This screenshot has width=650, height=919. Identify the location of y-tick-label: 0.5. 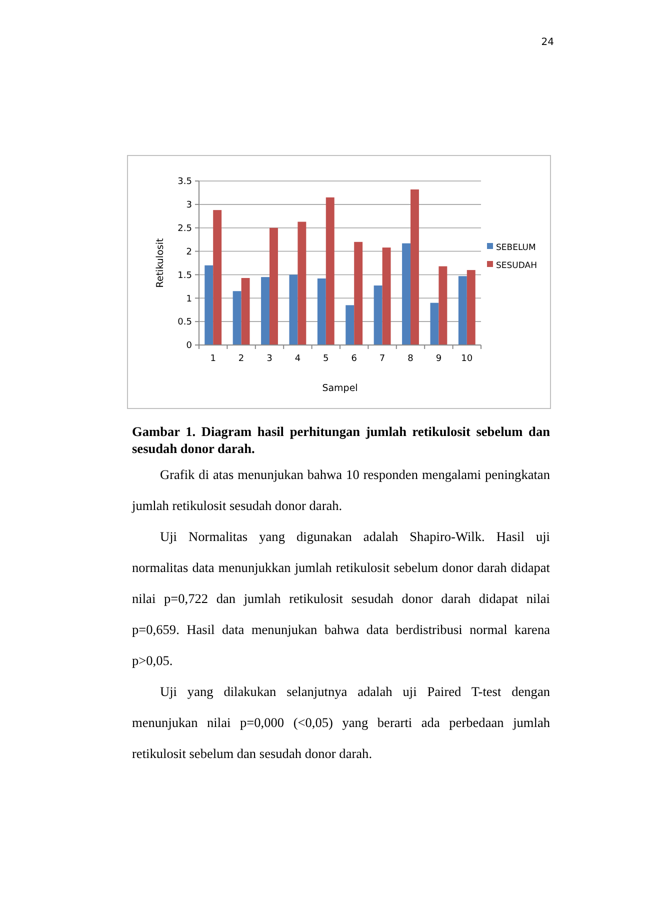
(185, 323).